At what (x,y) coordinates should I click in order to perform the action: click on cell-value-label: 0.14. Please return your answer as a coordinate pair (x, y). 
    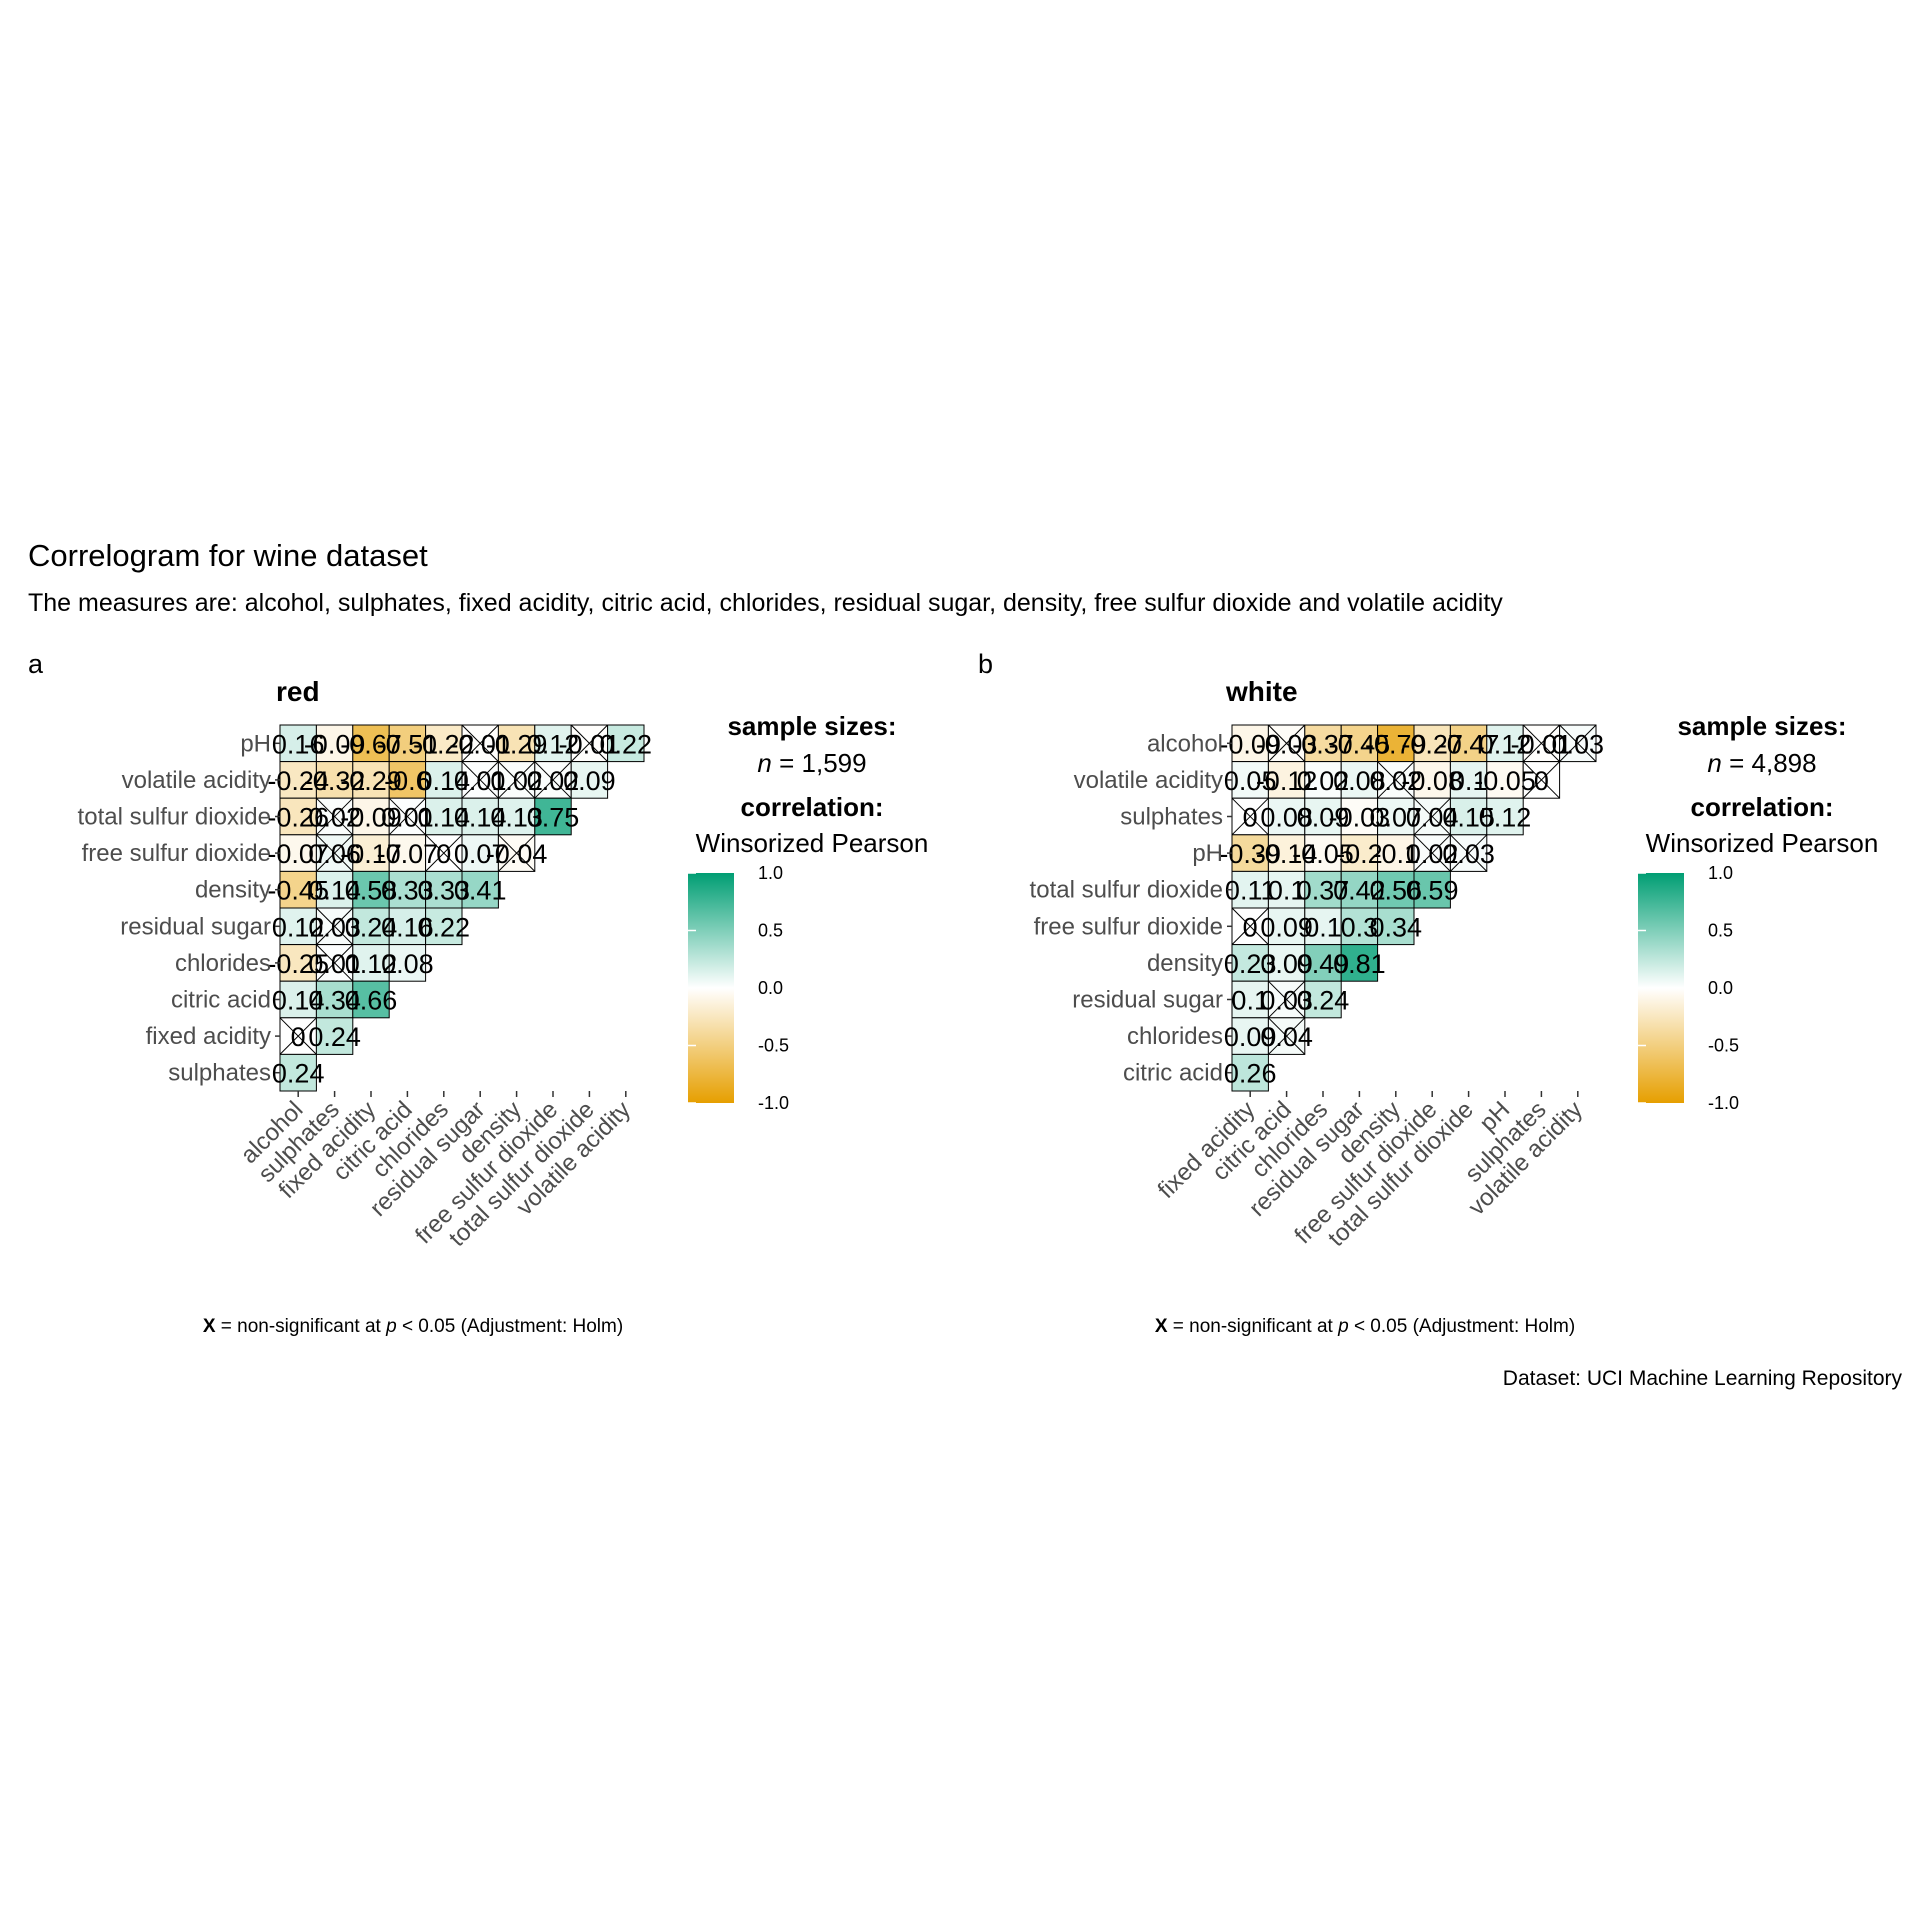
    Looking at the image, I should click on (444, 818).